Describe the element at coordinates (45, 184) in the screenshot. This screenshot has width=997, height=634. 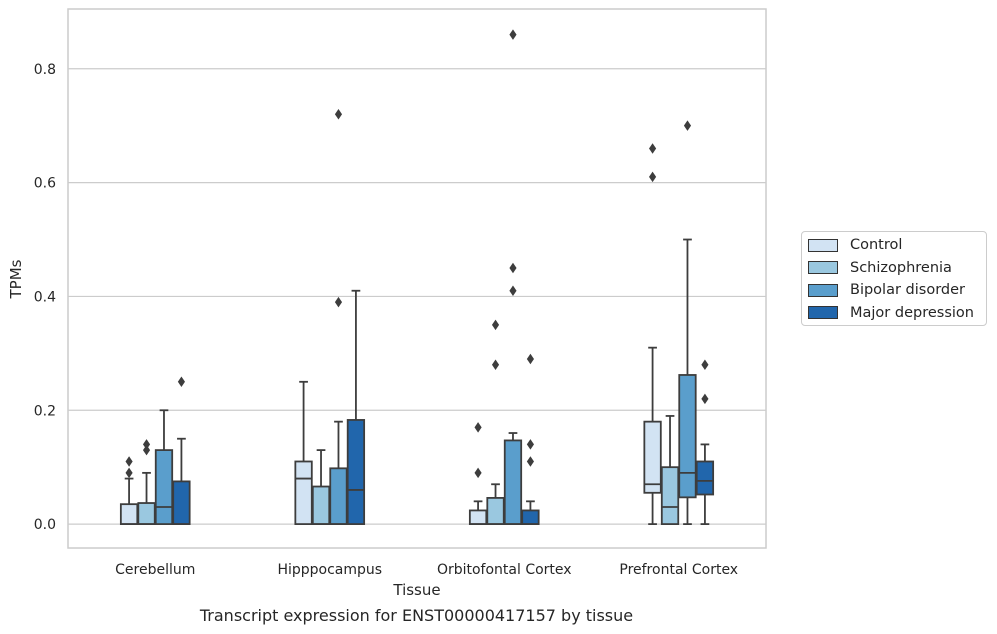
I see `y-tick-label: 0.6` at that location.